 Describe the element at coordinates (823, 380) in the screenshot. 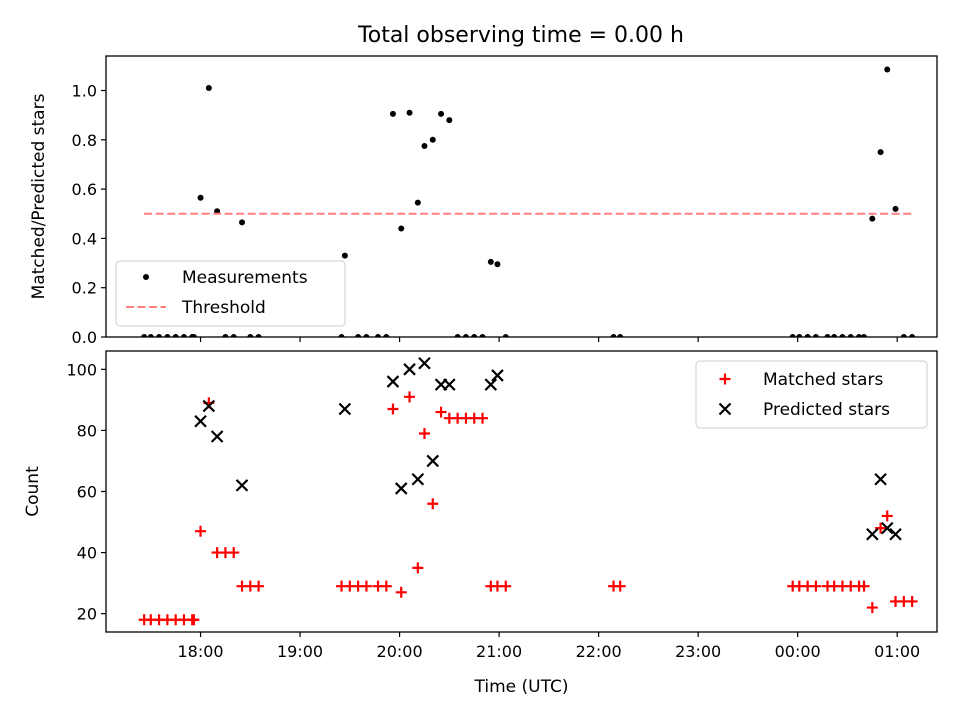

I see `legend-matched-label: Matched stars` at that location.